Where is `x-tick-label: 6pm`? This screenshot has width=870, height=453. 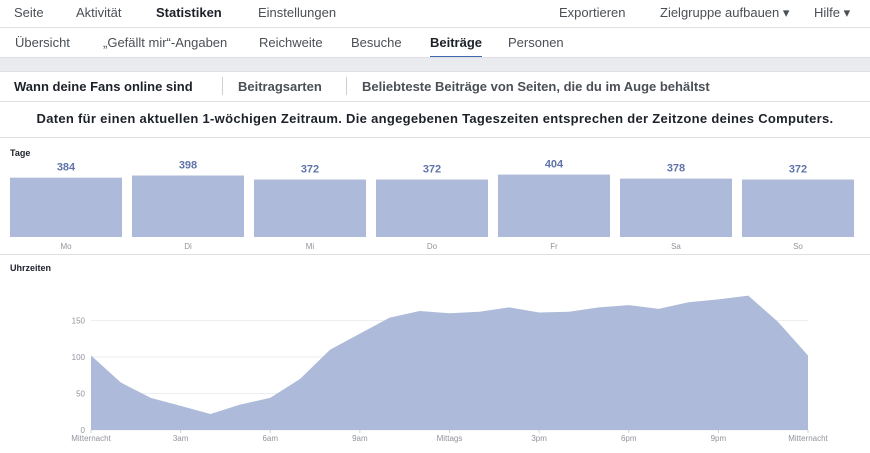 x-tick-label: 6pm is located at coordinates (629, 438).